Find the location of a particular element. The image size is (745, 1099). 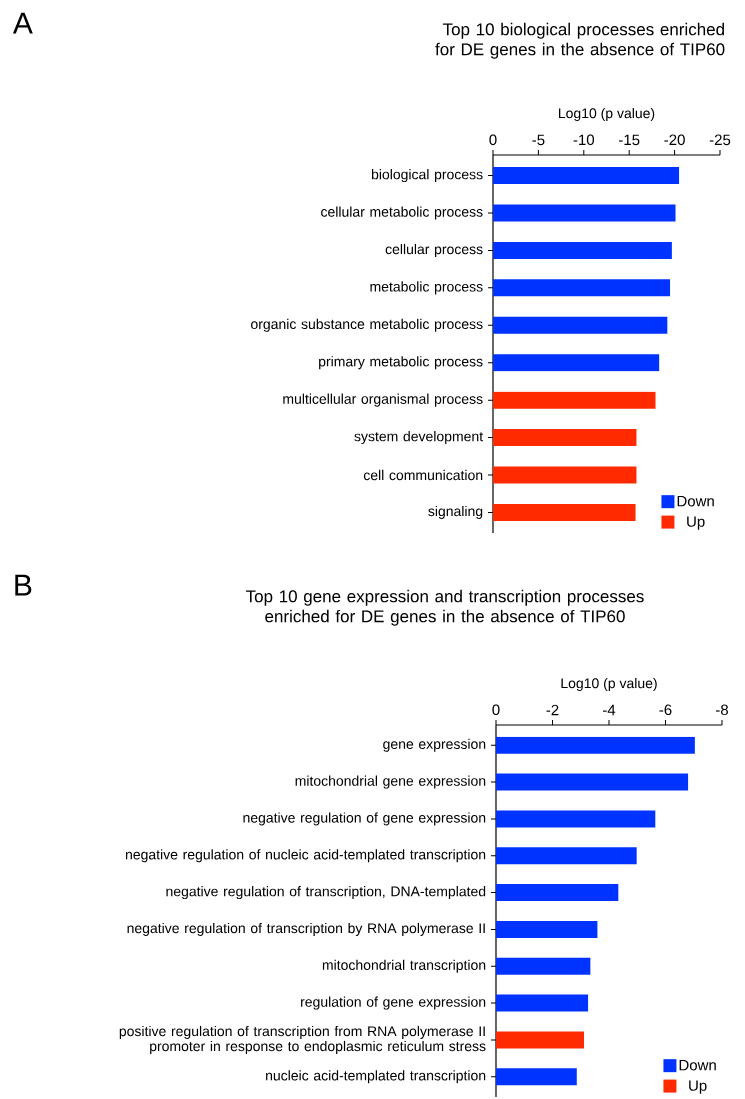

y-tick-label: cell communication is located at coordinates (423, 475).